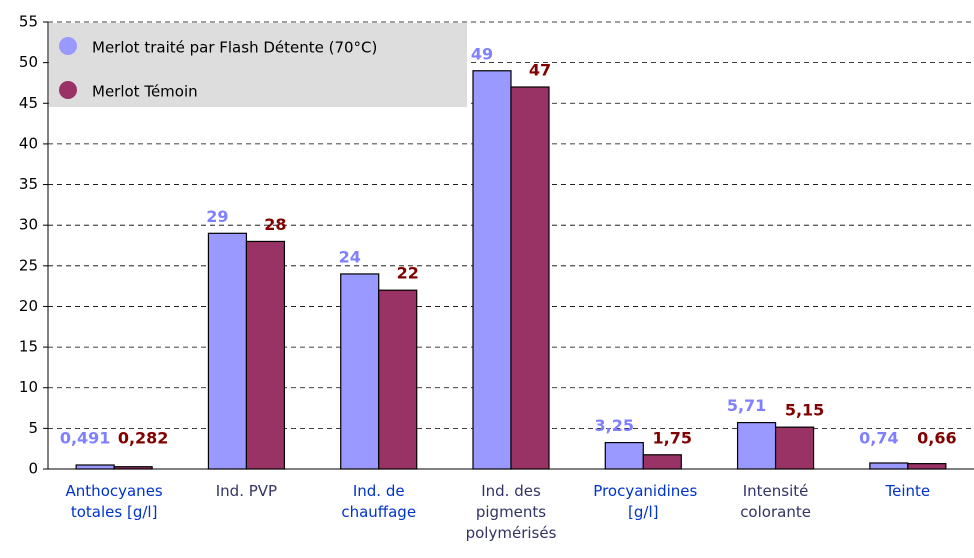 This screenshot has width=974, height=558. What do you see at coordinates (28, 22) in the screenshot?
I see `y-tick-label: 55` at bounding box center [28, 22].